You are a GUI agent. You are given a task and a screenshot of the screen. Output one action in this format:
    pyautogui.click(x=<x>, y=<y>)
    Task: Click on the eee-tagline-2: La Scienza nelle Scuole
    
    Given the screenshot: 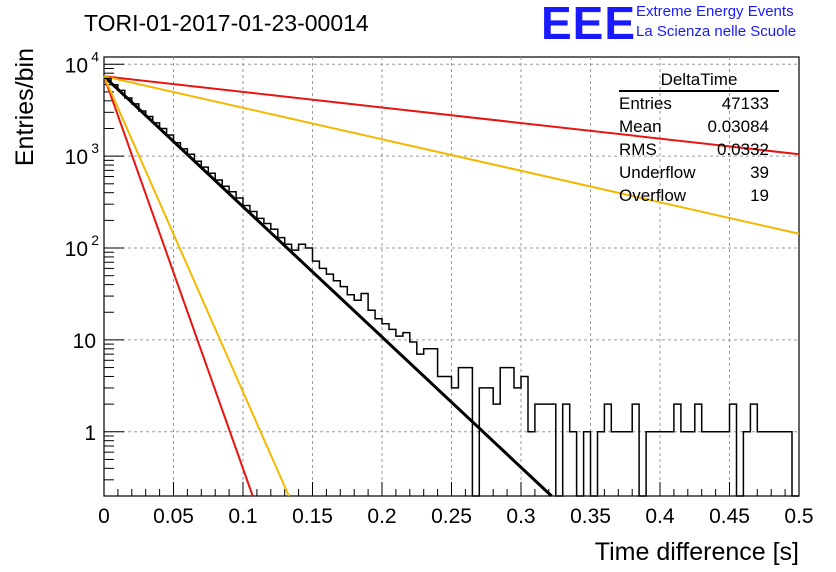 What is the action you would take?
    pyautogui.click(x=716, y=31)
    